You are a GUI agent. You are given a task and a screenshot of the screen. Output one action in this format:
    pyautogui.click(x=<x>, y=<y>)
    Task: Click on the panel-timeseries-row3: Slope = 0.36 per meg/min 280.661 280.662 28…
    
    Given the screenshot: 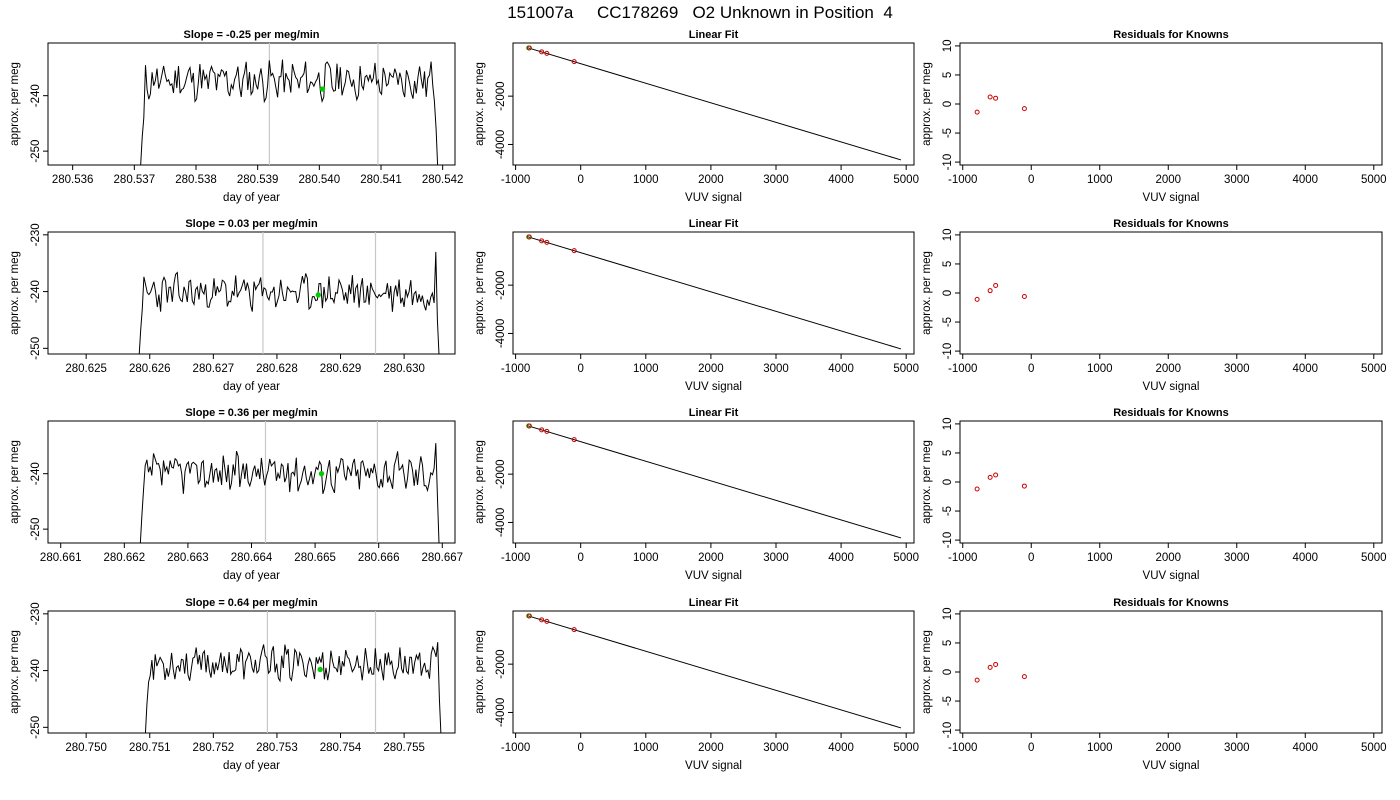 What is the action you would take?
    pyautogui.click(x=236, y=494)
    